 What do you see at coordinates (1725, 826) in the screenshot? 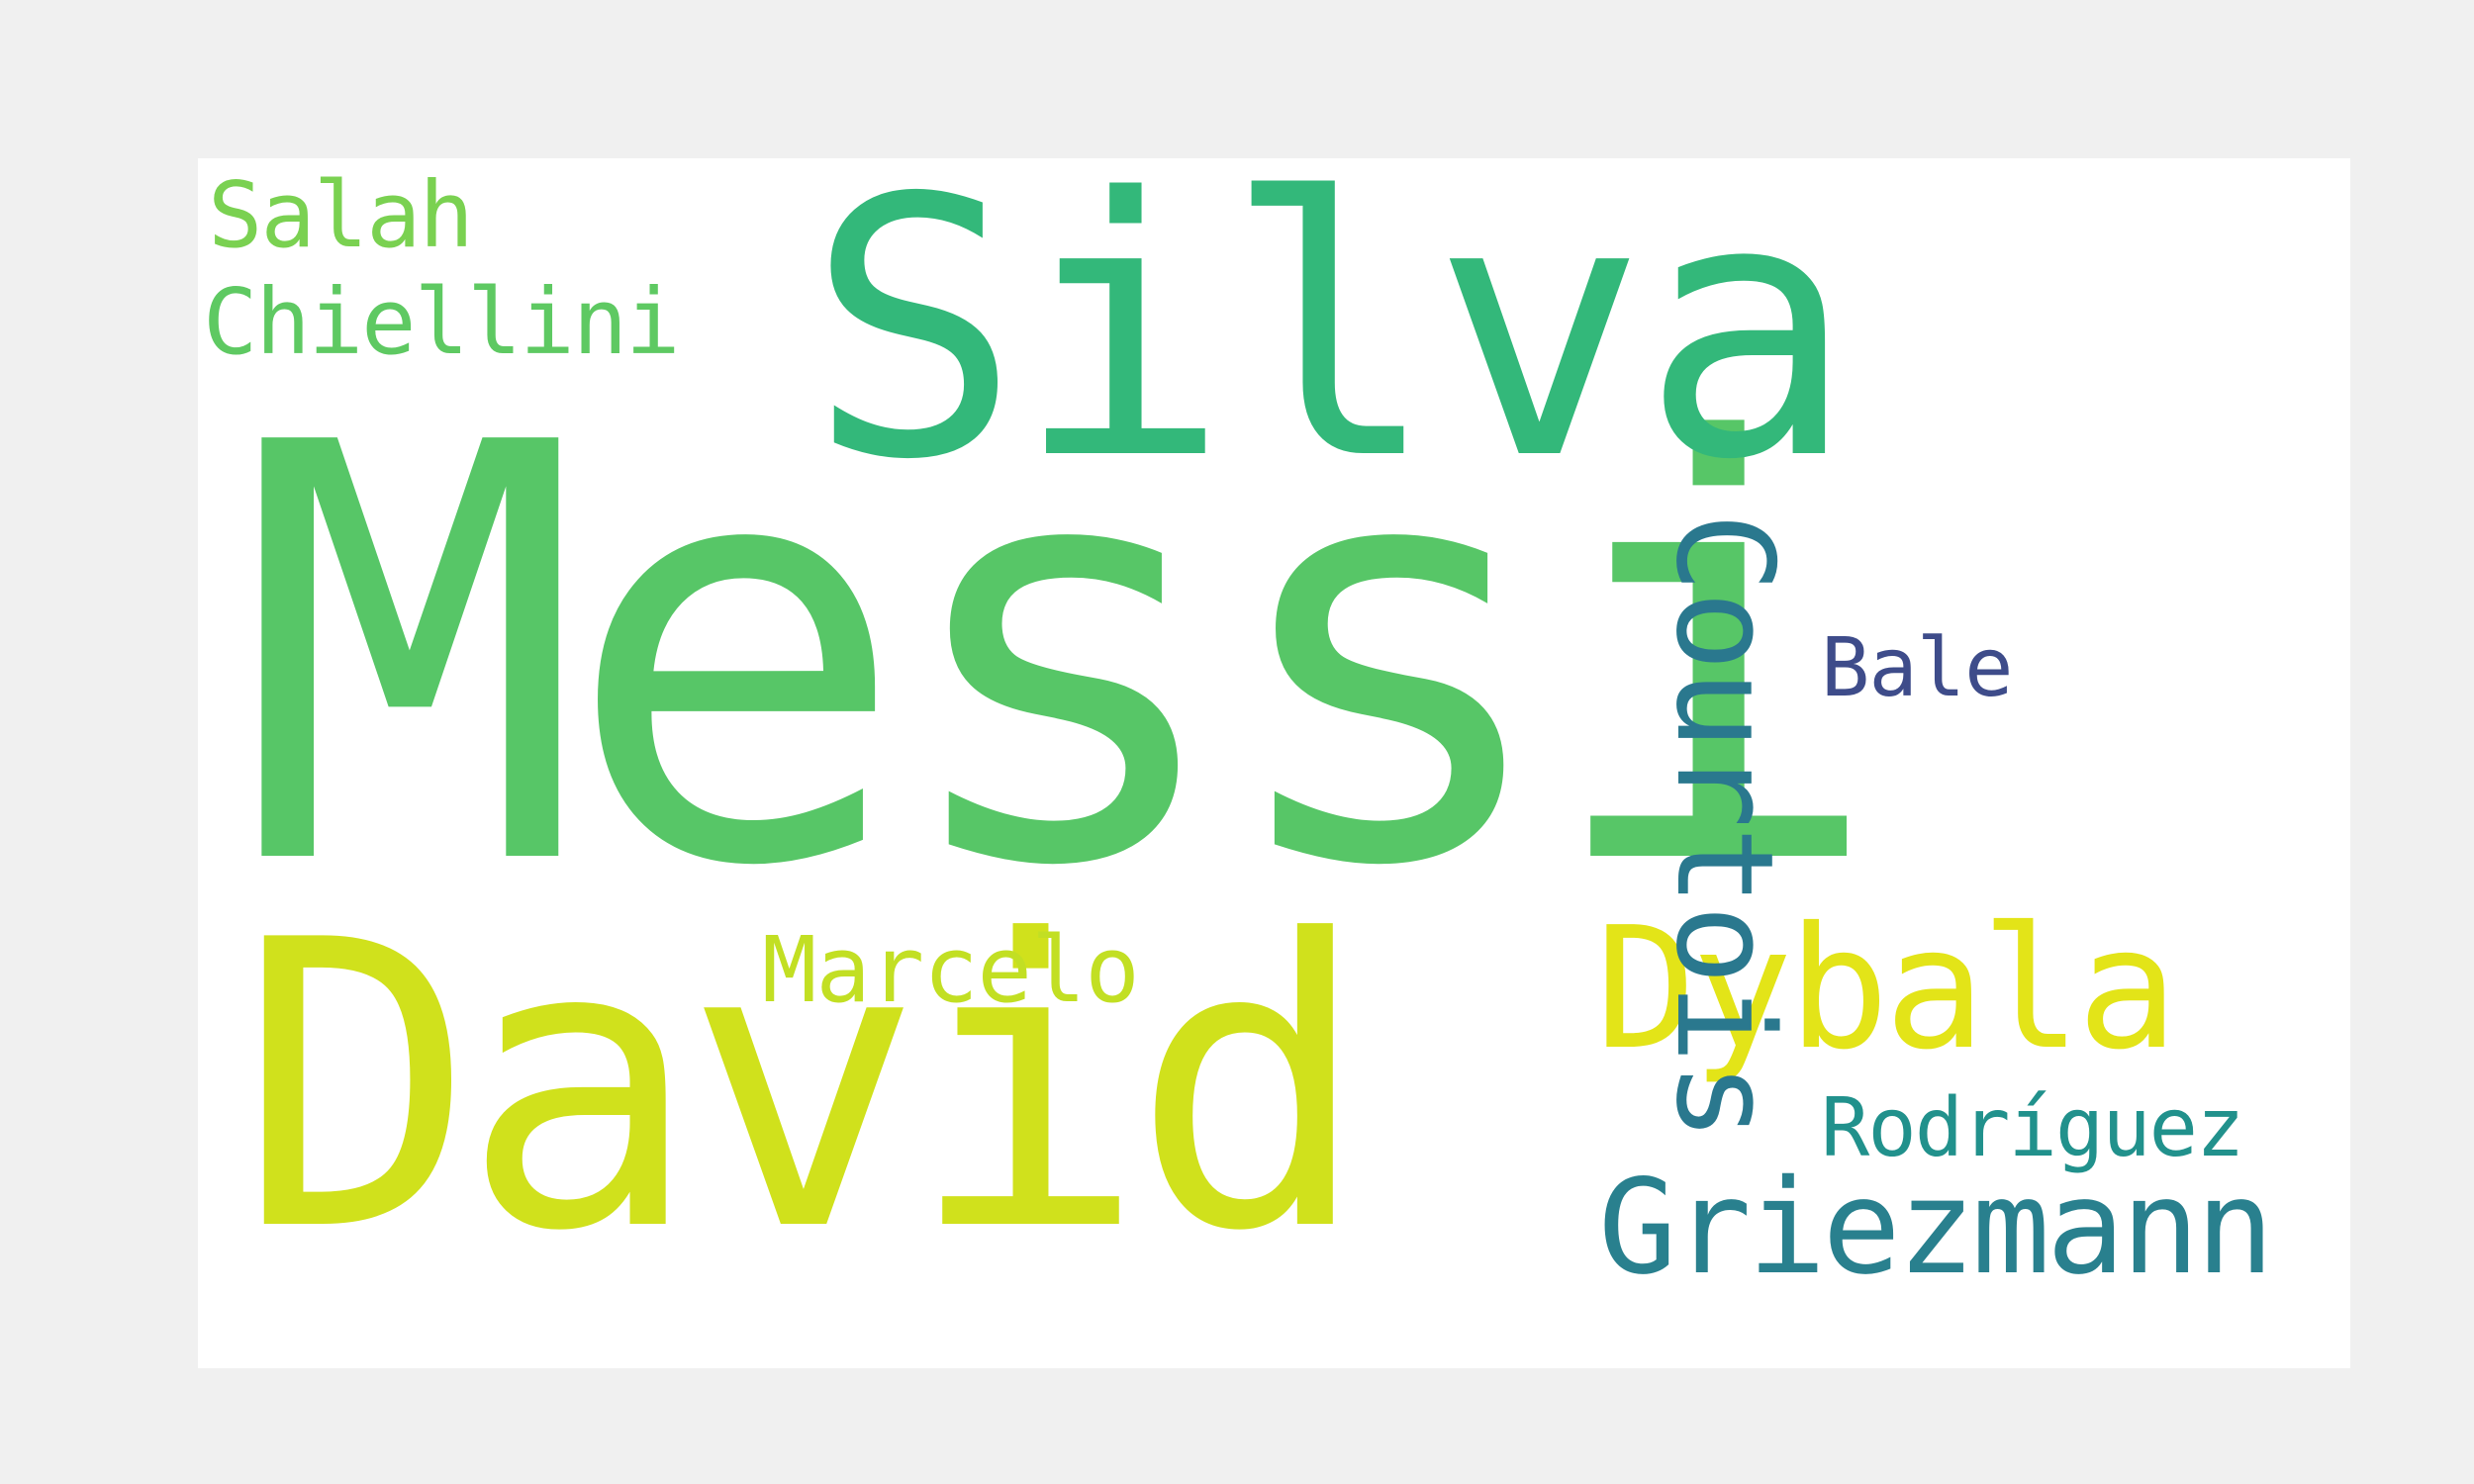
I see `word-courtois: Courtois` at bounding box center [1725, 826].